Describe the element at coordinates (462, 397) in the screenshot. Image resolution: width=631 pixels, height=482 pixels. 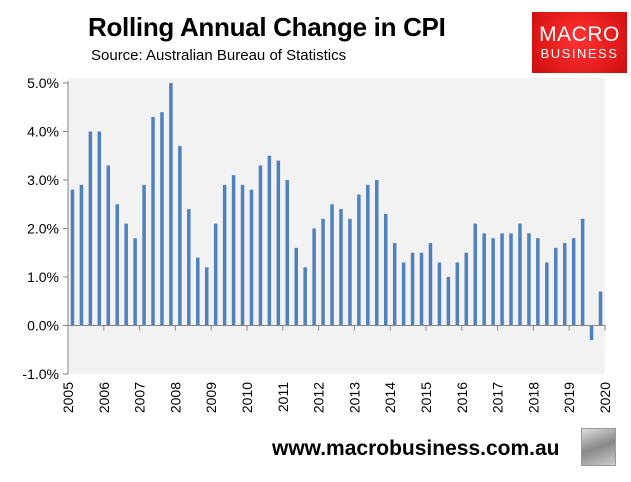
I see `x-tick-label: 2016` at that location.